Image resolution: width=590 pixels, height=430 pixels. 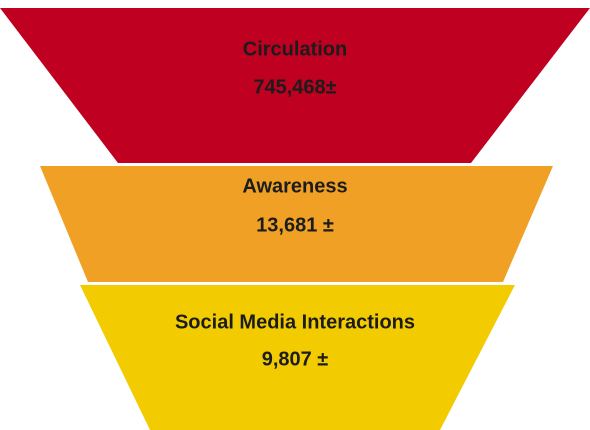 I want to click on stage-value: 9,807 ±, so click(x=295, y=359).